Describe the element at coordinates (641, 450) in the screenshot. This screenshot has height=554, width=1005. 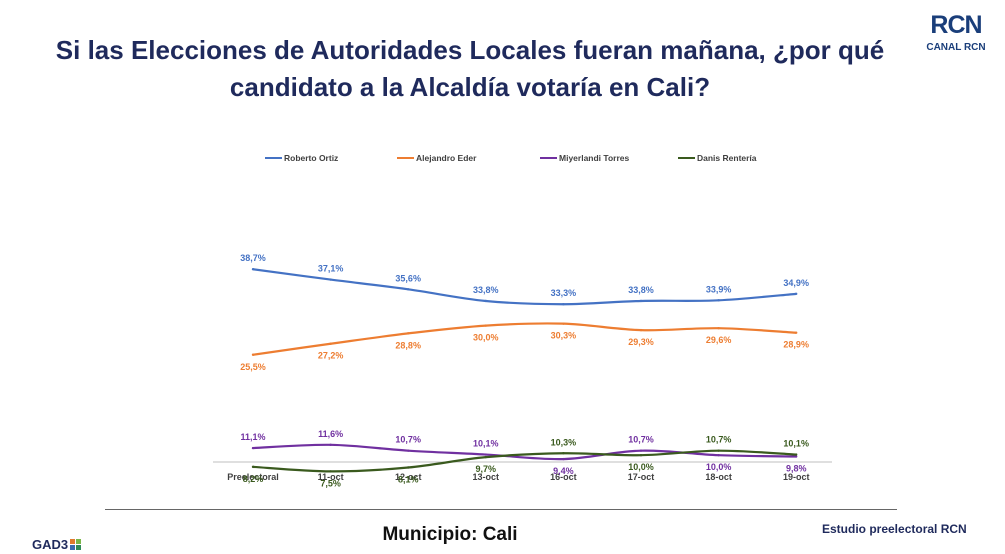
I see `data-point-miyerlandi-torres-17-oct` at that location.